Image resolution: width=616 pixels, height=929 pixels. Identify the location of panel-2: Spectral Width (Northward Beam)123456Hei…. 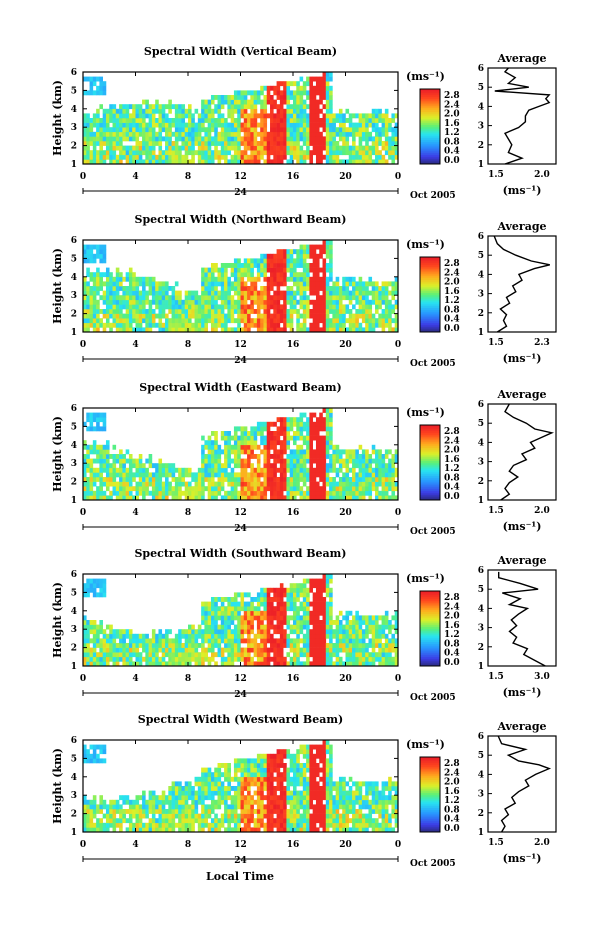
(304, 291).